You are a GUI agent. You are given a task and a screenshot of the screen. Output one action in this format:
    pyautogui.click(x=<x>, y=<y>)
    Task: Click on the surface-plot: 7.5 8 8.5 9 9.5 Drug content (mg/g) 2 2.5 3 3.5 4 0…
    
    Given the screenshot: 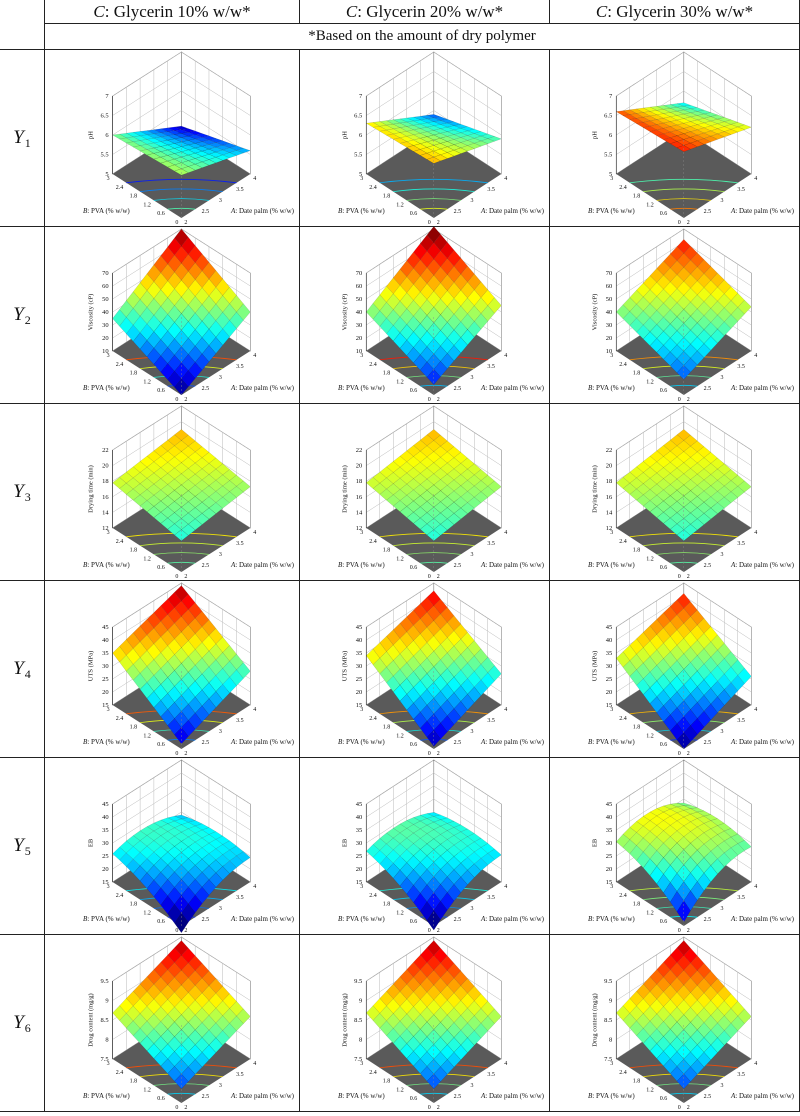 What is the action you would take?
    pyautogui.click(x=441, y=1023)
    